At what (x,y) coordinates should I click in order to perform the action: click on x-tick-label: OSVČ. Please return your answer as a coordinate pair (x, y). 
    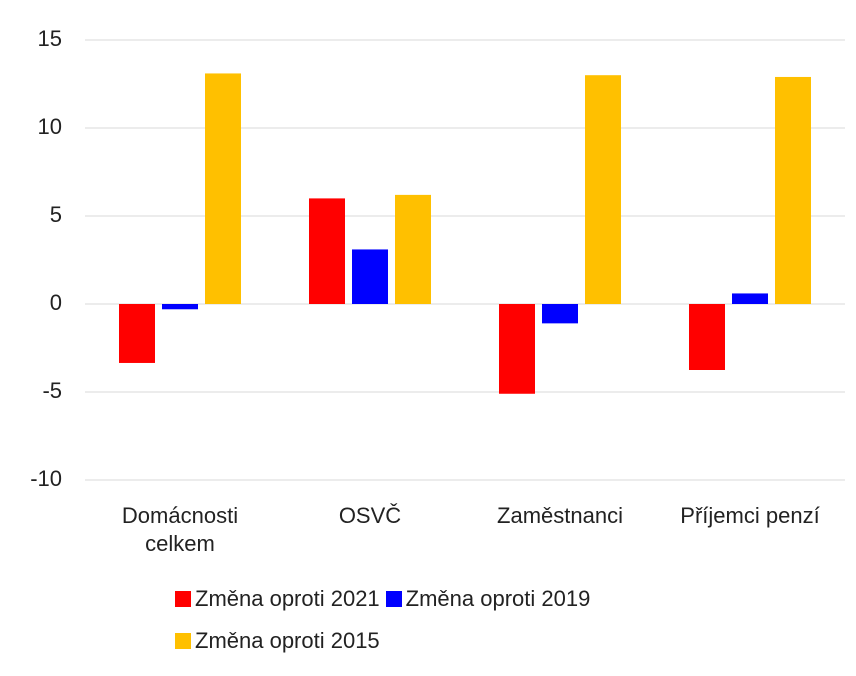
    Looking at the image, I should click on (370, 515).